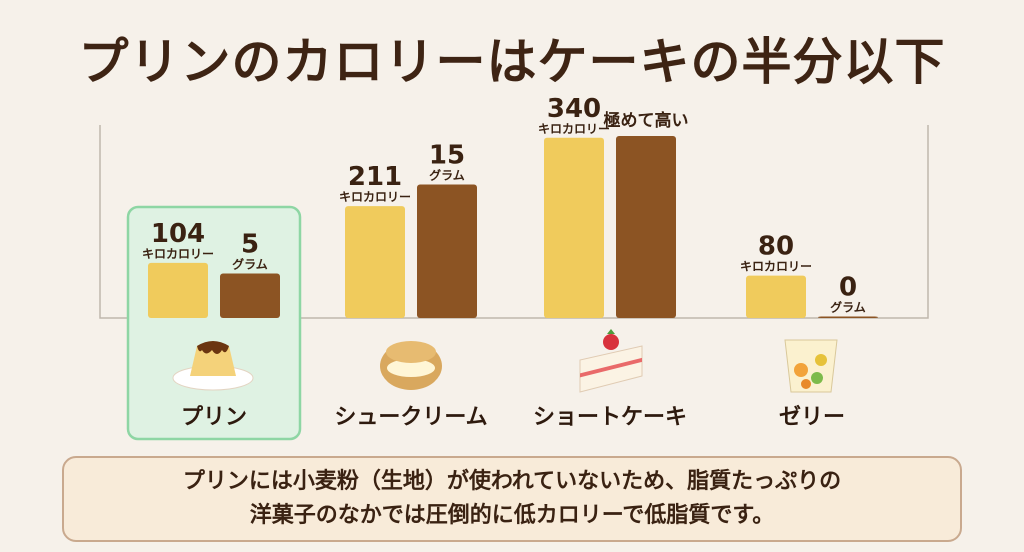  What do you see at coordinates (213, 366) in the screenshot?
I see `purin-icon` at bounding box center [213, 366].